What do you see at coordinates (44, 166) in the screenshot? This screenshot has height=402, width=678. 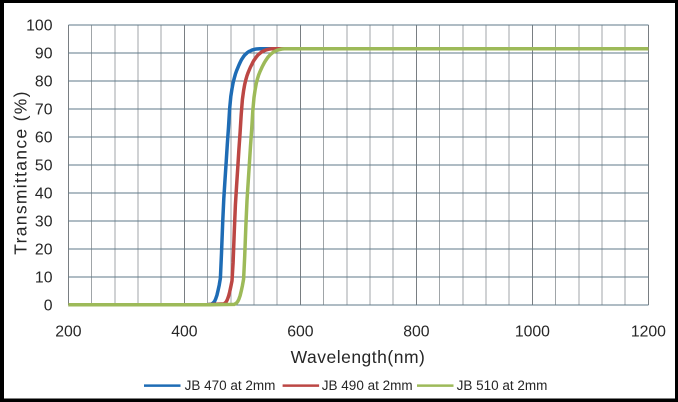 I see `svg-text: 50` at bounding box center [44, 166].